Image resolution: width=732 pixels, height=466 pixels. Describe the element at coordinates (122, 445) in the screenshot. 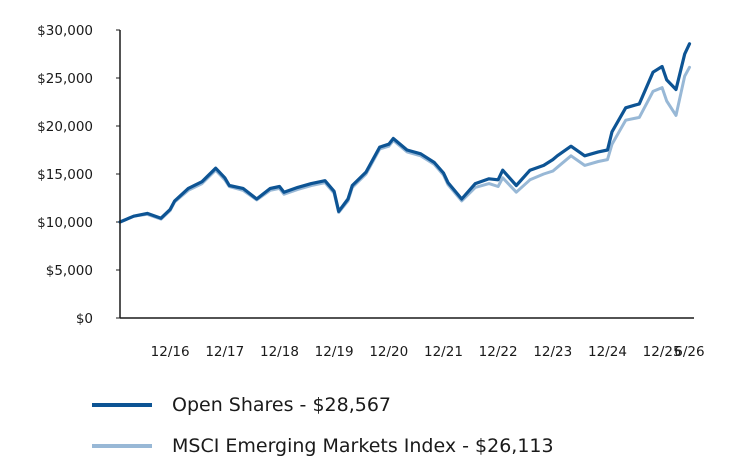

I see `legend-swatch-msci-index` at that location.